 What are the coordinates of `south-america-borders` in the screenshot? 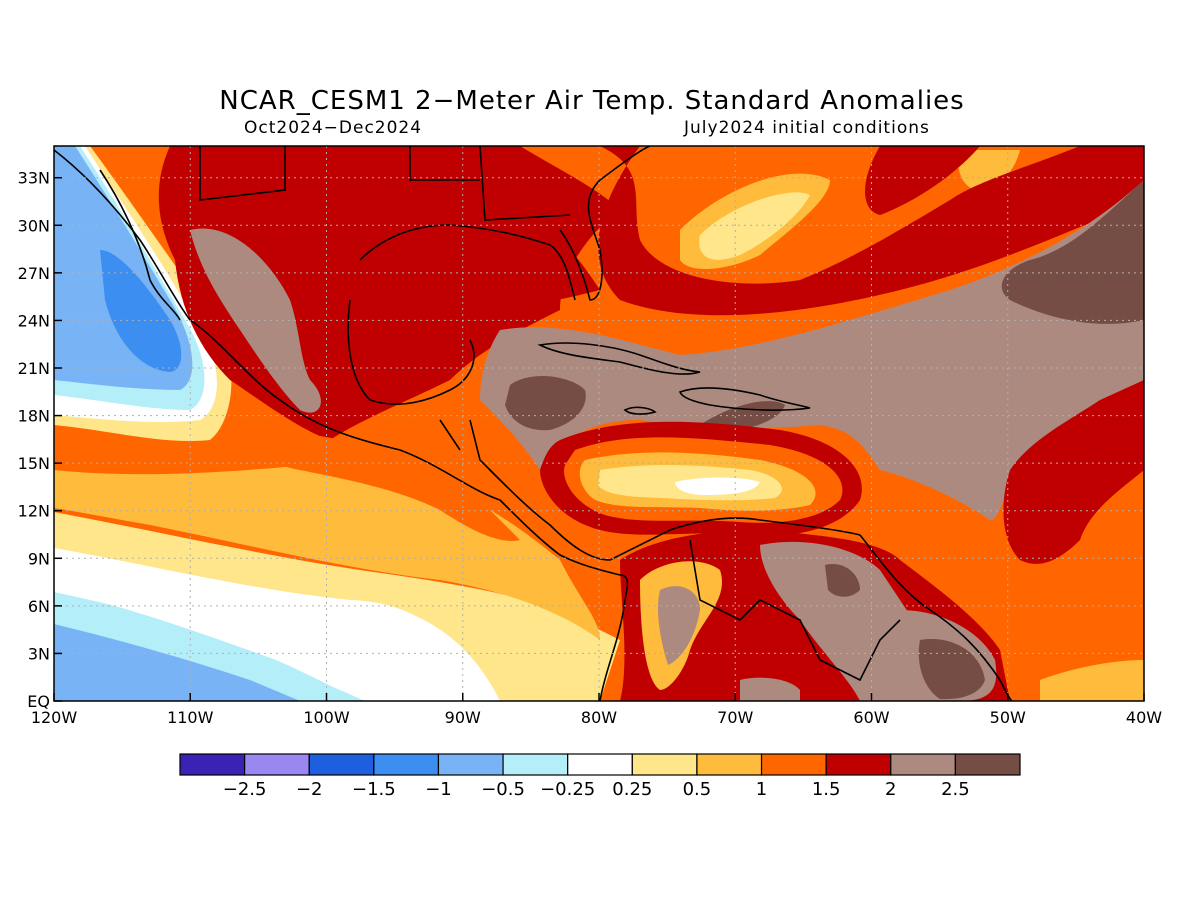 It's located at (795, 610).